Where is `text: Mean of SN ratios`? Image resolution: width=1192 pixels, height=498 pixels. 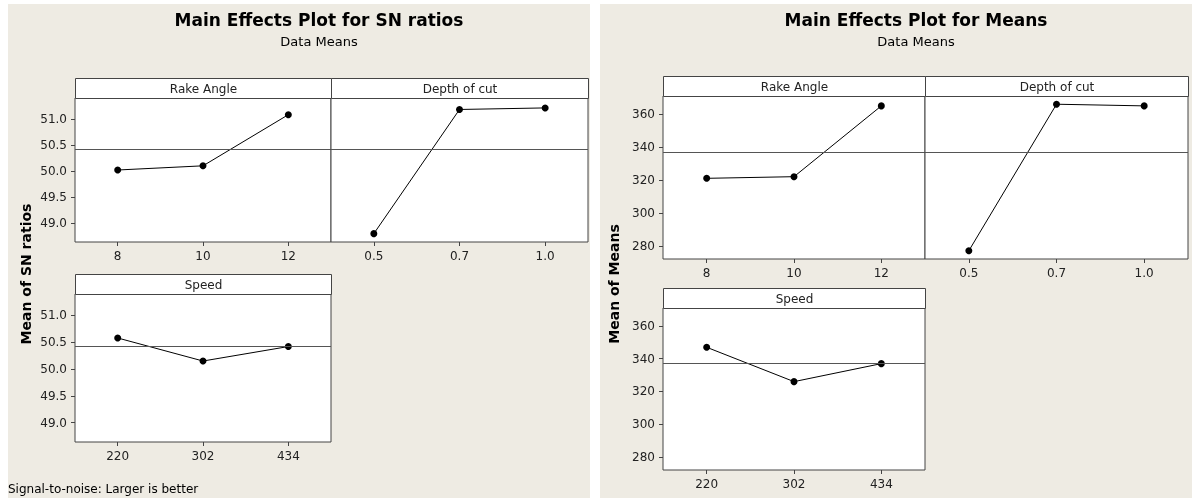 text: Mean of SN ratios is located at coordinates (26, 274).